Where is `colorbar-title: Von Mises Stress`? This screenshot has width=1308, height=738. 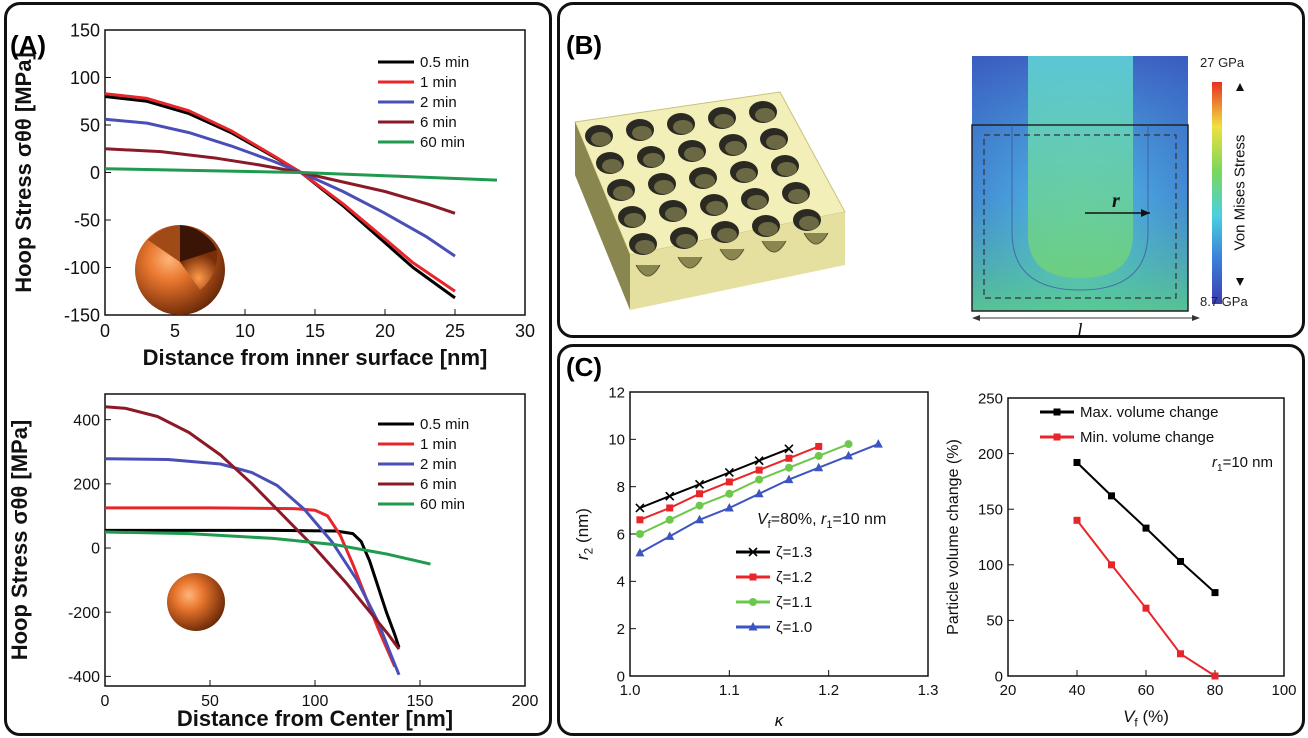 colorbar-title: Von Mises Stress is located at coordinates (1240, 192).